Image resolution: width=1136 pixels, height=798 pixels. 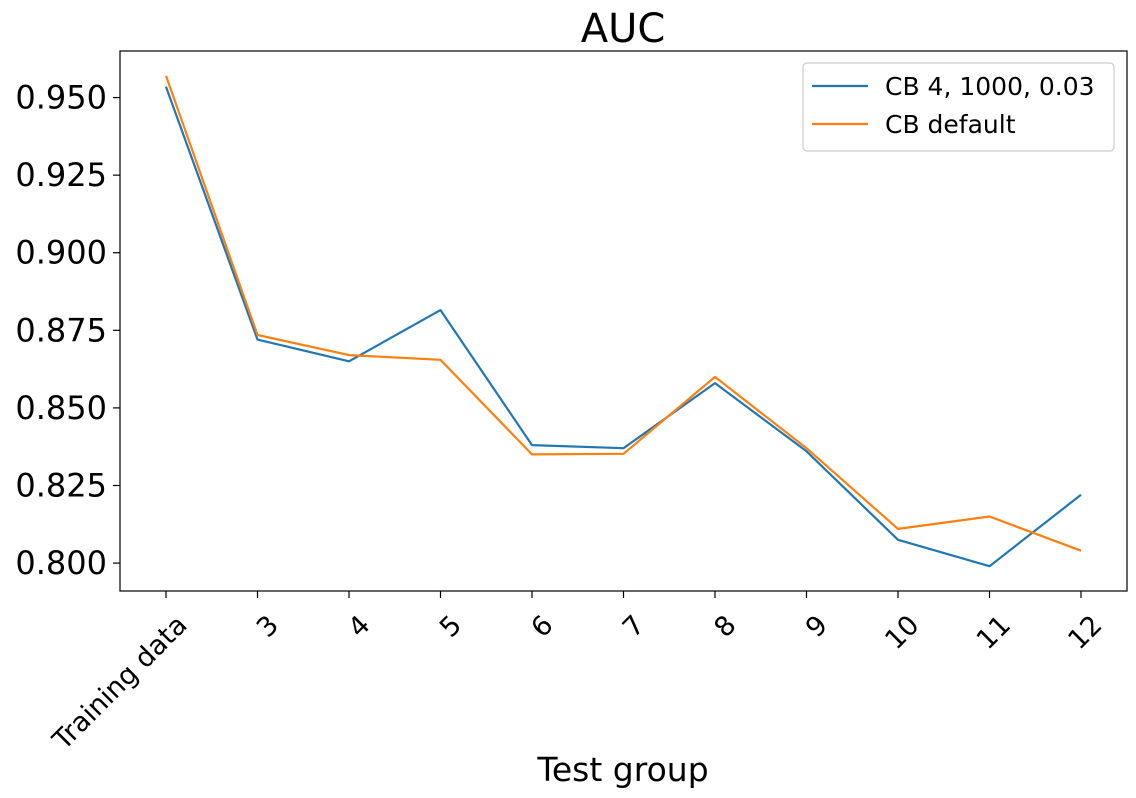 What do you see at coordinates (61, 98) in the screenshot?
I see `y-tick-label: 0.950` at bounding box center [61, 98].